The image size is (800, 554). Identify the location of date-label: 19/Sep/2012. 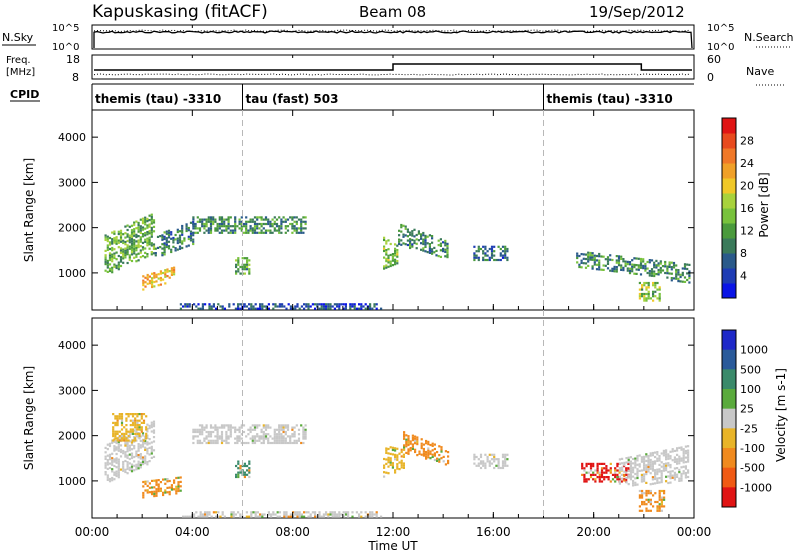
(637, 12).